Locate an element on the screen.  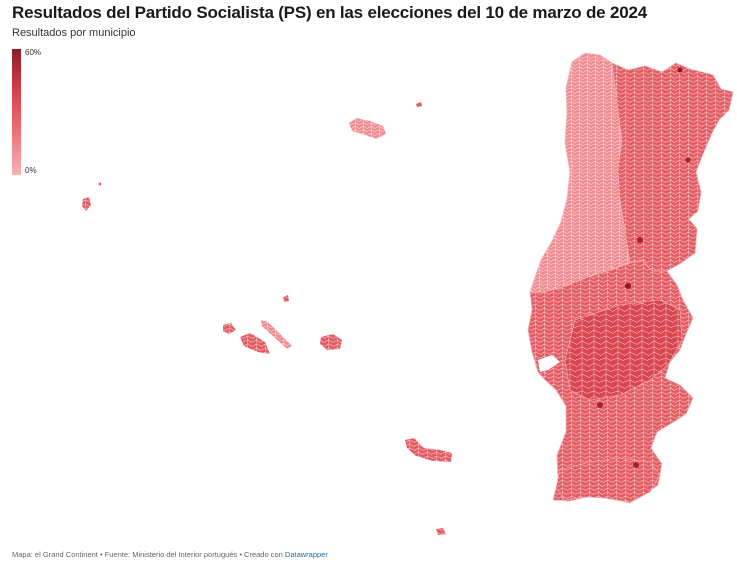
lisbon-estuary is located at coordinates (549, 363).